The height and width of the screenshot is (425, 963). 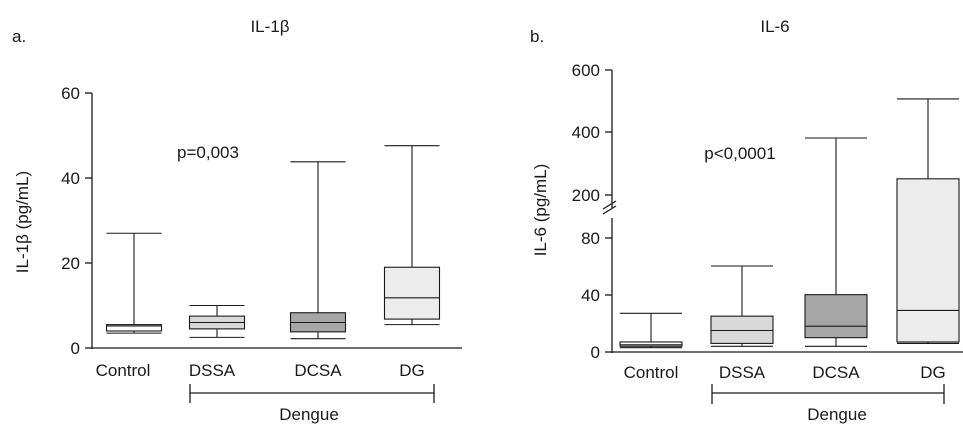 What do you see at coordinates (22, 222) in the screenshot?
I see `panel-a-y-axis-label: IL-1β (pg/mL)` at bounding box center [22, 222].